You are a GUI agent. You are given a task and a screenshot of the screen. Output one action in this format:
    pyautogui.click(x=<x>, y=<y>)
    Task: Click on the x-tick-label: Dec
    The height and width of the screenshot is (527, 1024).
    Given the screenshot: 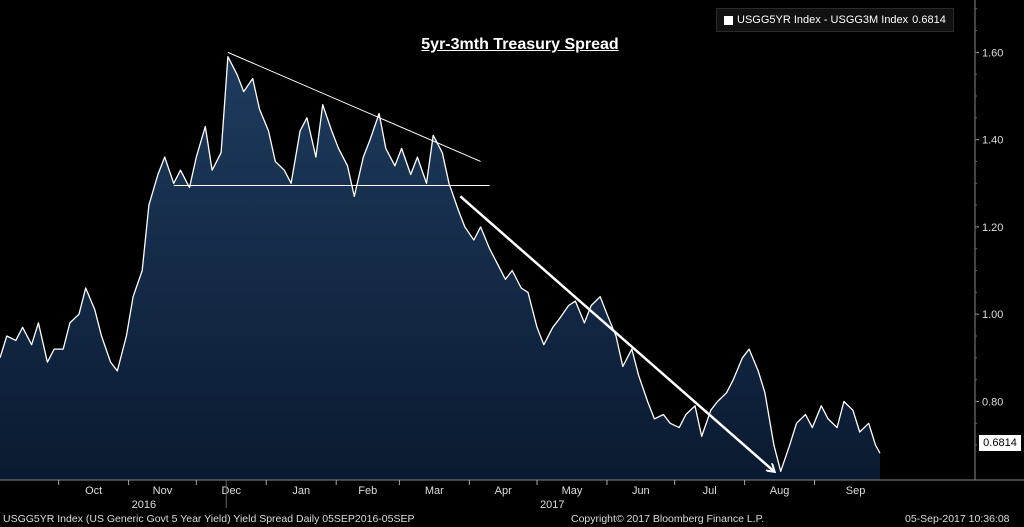 What is the action you would take?
    pyautogui.click(x=232, y=491)
    